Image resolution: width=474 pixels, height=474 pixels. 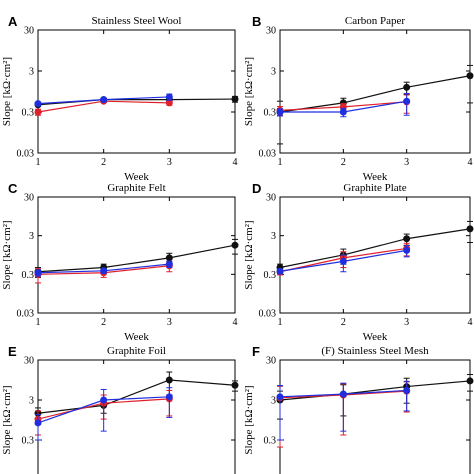 I want to click on panel-b-ylabel: Slope [kΩ·cm²], so click(x=249, y=91).